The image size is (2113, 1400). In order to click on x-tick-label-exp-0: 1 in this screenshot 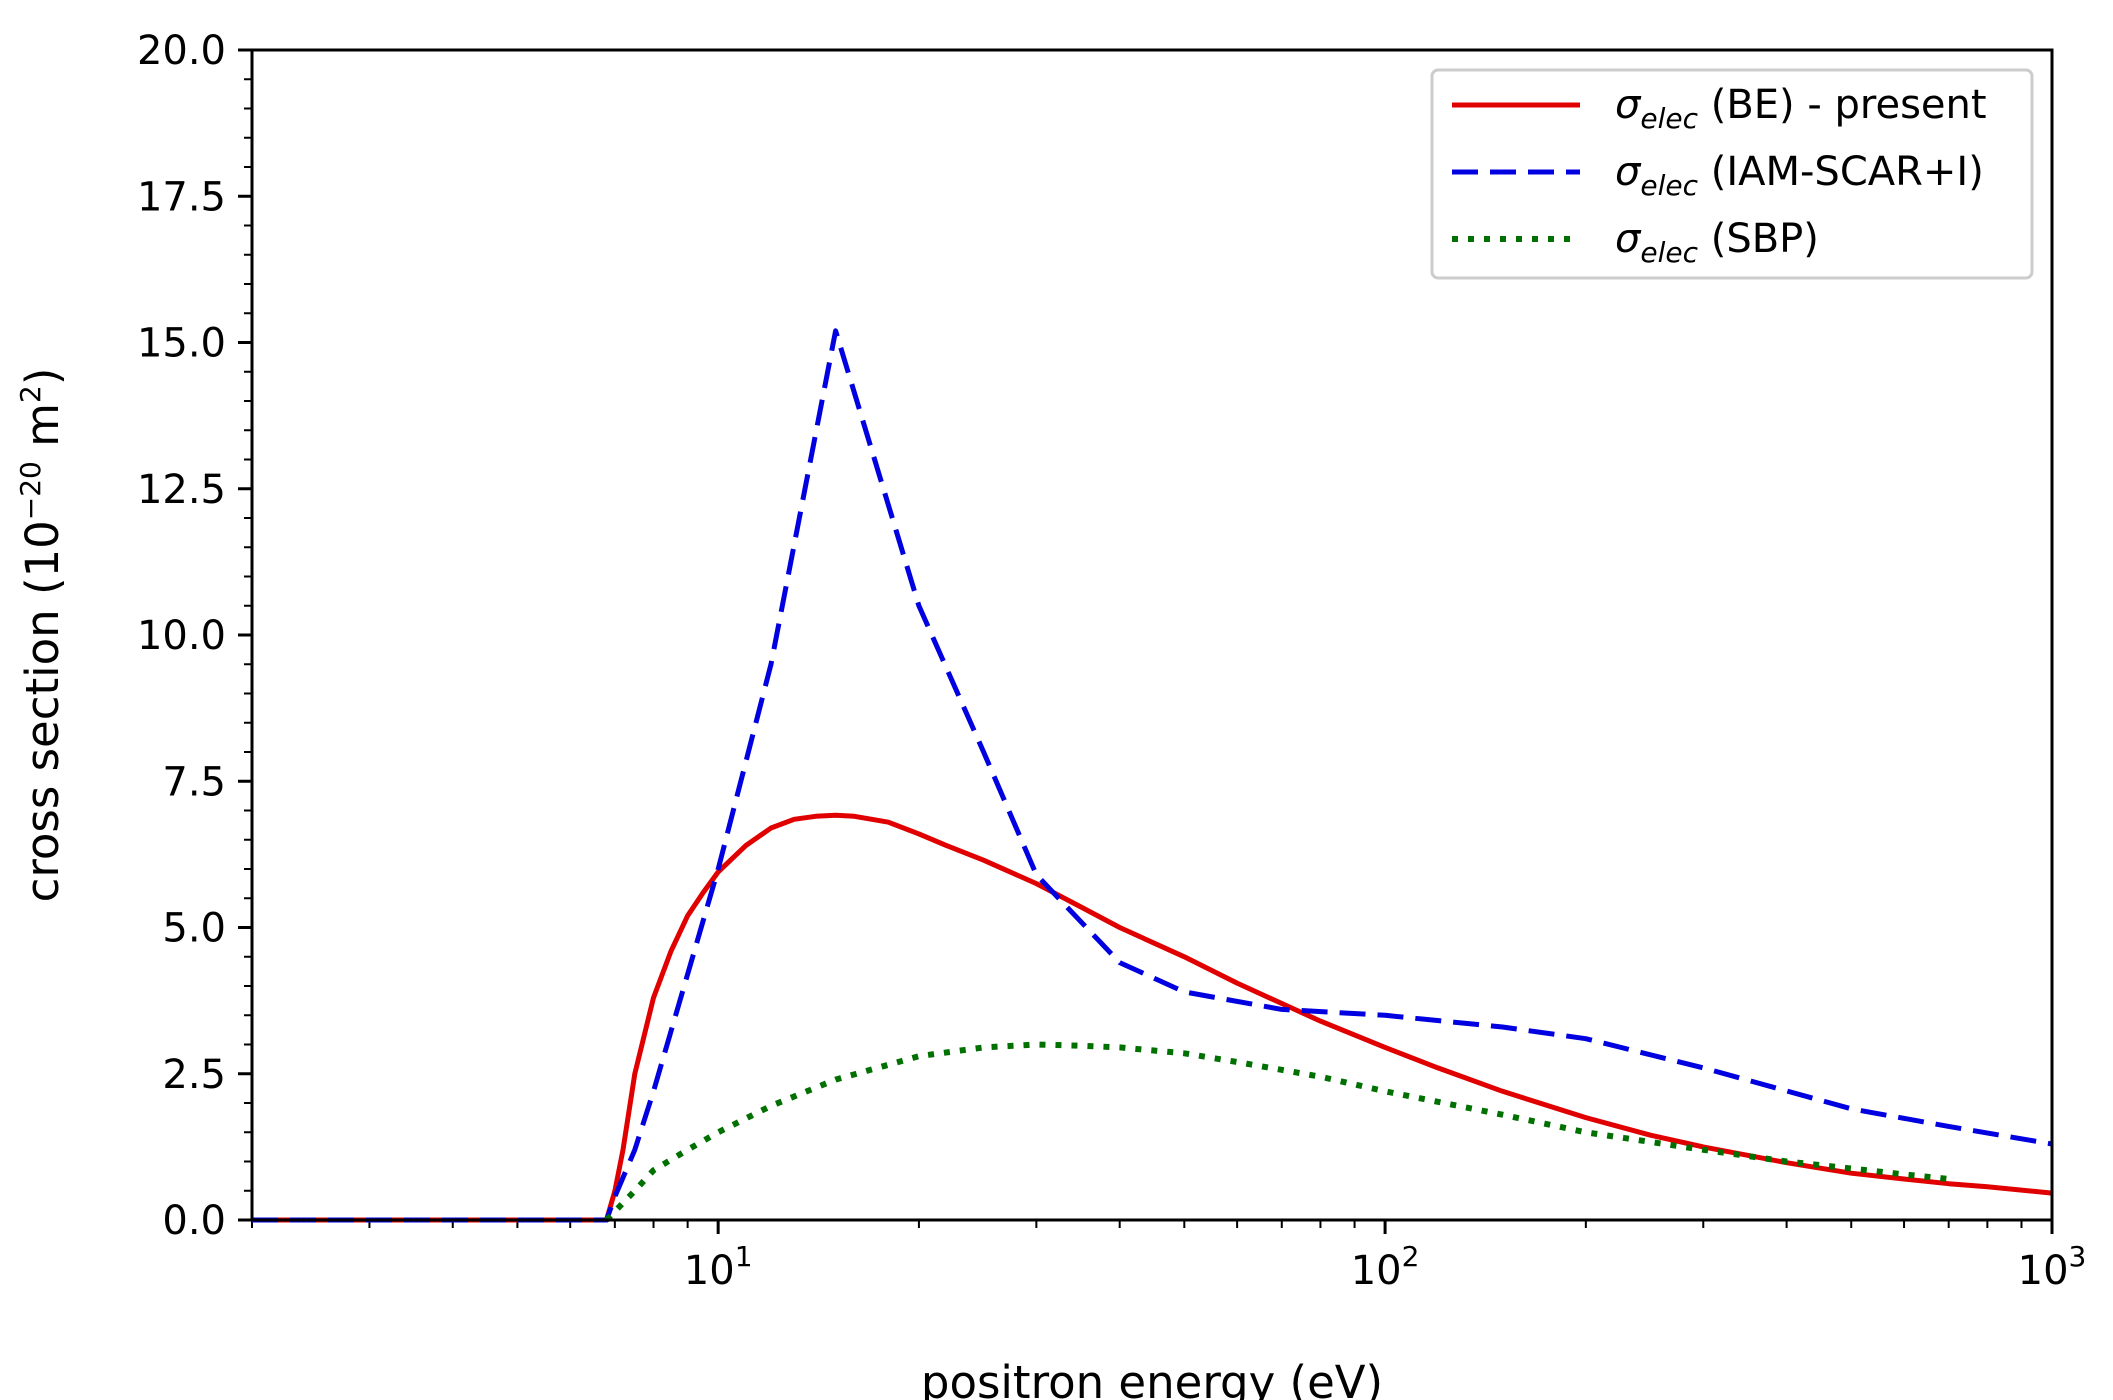, I will do `click(744, 1256)`.